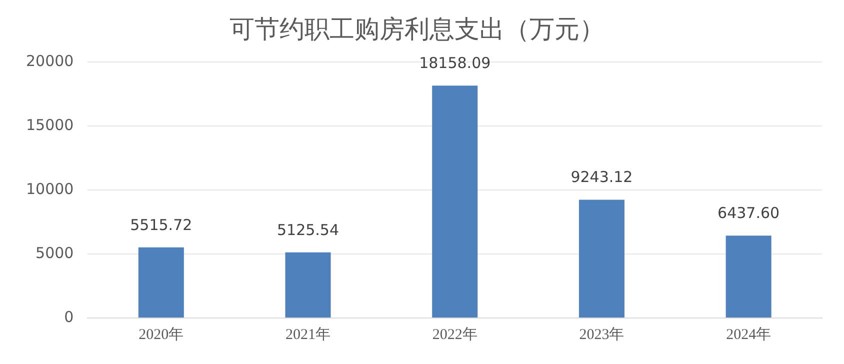 The height and width of the screenshot is (364, 844). What do you see at coordinates (749, 334) in the screenshot?
I see `x-tick-label: 2024年` at bounding box center [749, 334].